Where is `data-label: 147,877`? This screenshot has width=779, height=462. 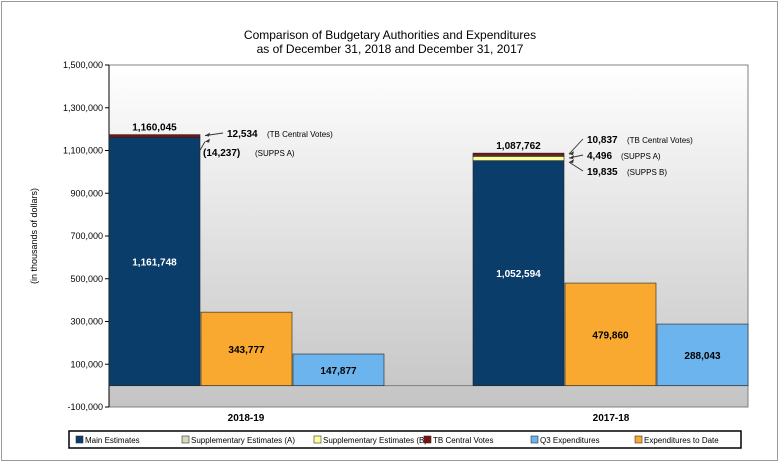 data-label: 147,877 is located at coordinates (338, 371).